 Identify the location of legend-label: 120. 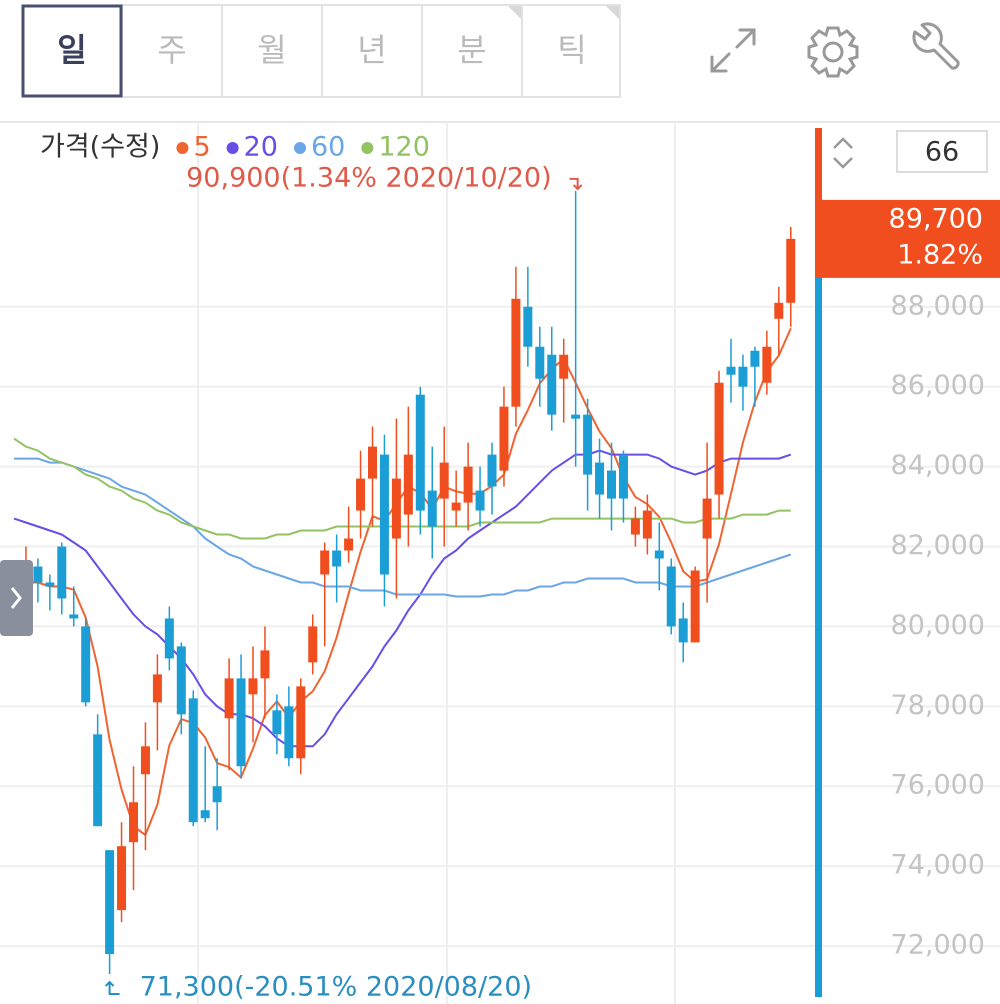
(404, 147).